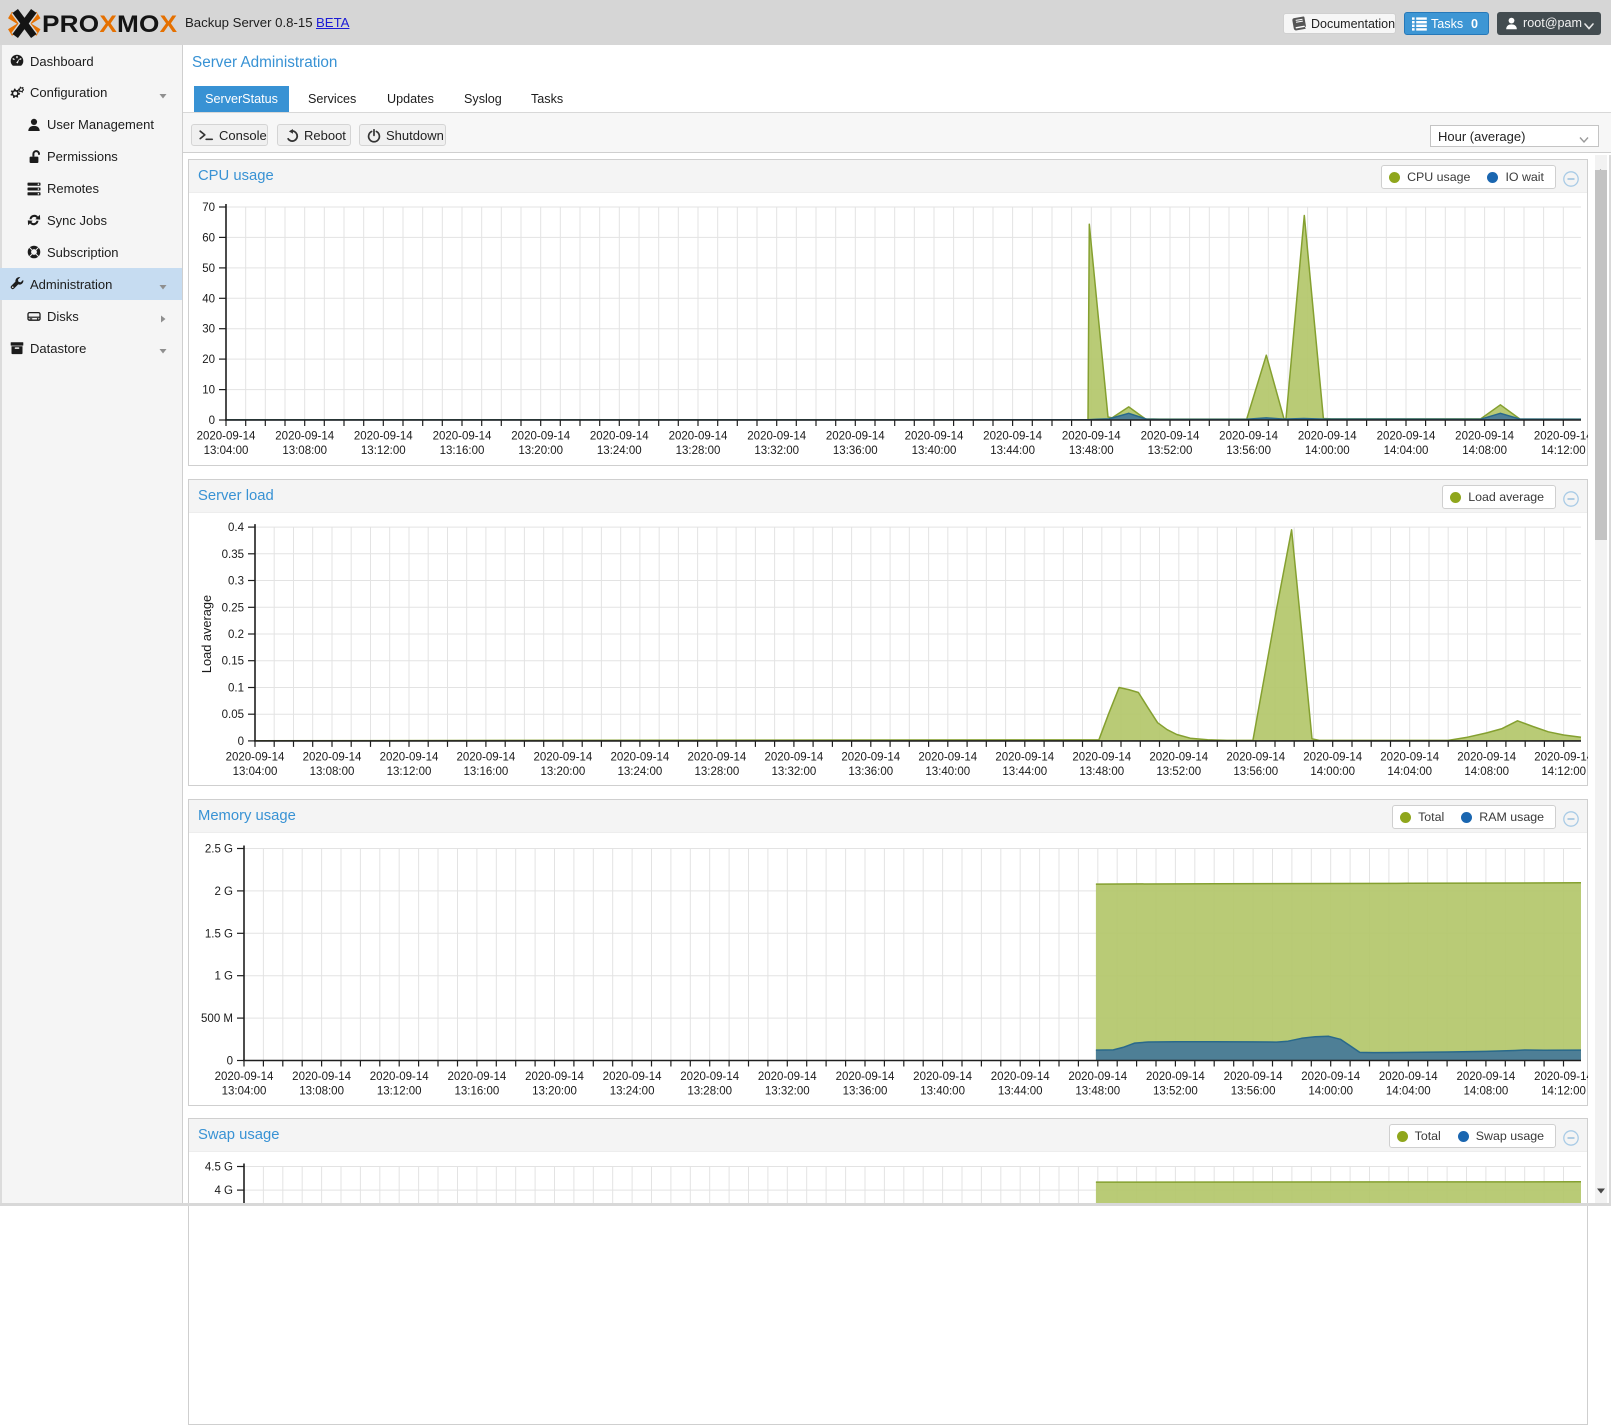 The height and width of the screenshot is (1425, 1611). I want to click on svg-text: 10, so click(208, 391).